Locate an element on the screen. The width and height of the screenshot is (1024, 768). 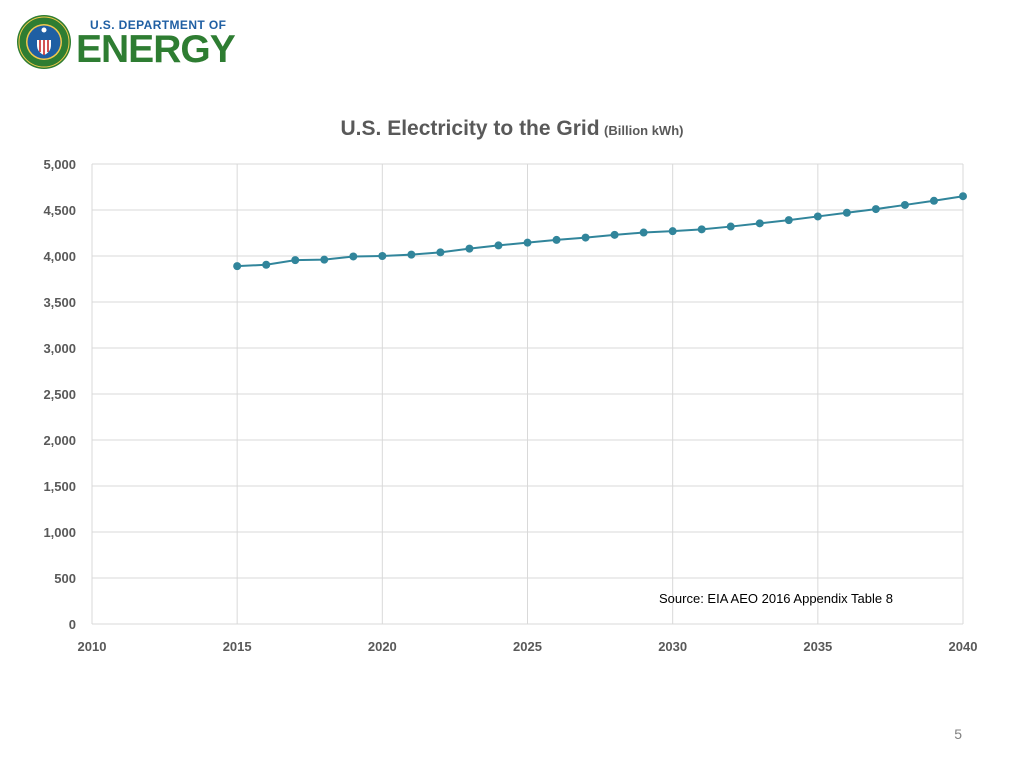
series-line is located at coordinates (600, 231).